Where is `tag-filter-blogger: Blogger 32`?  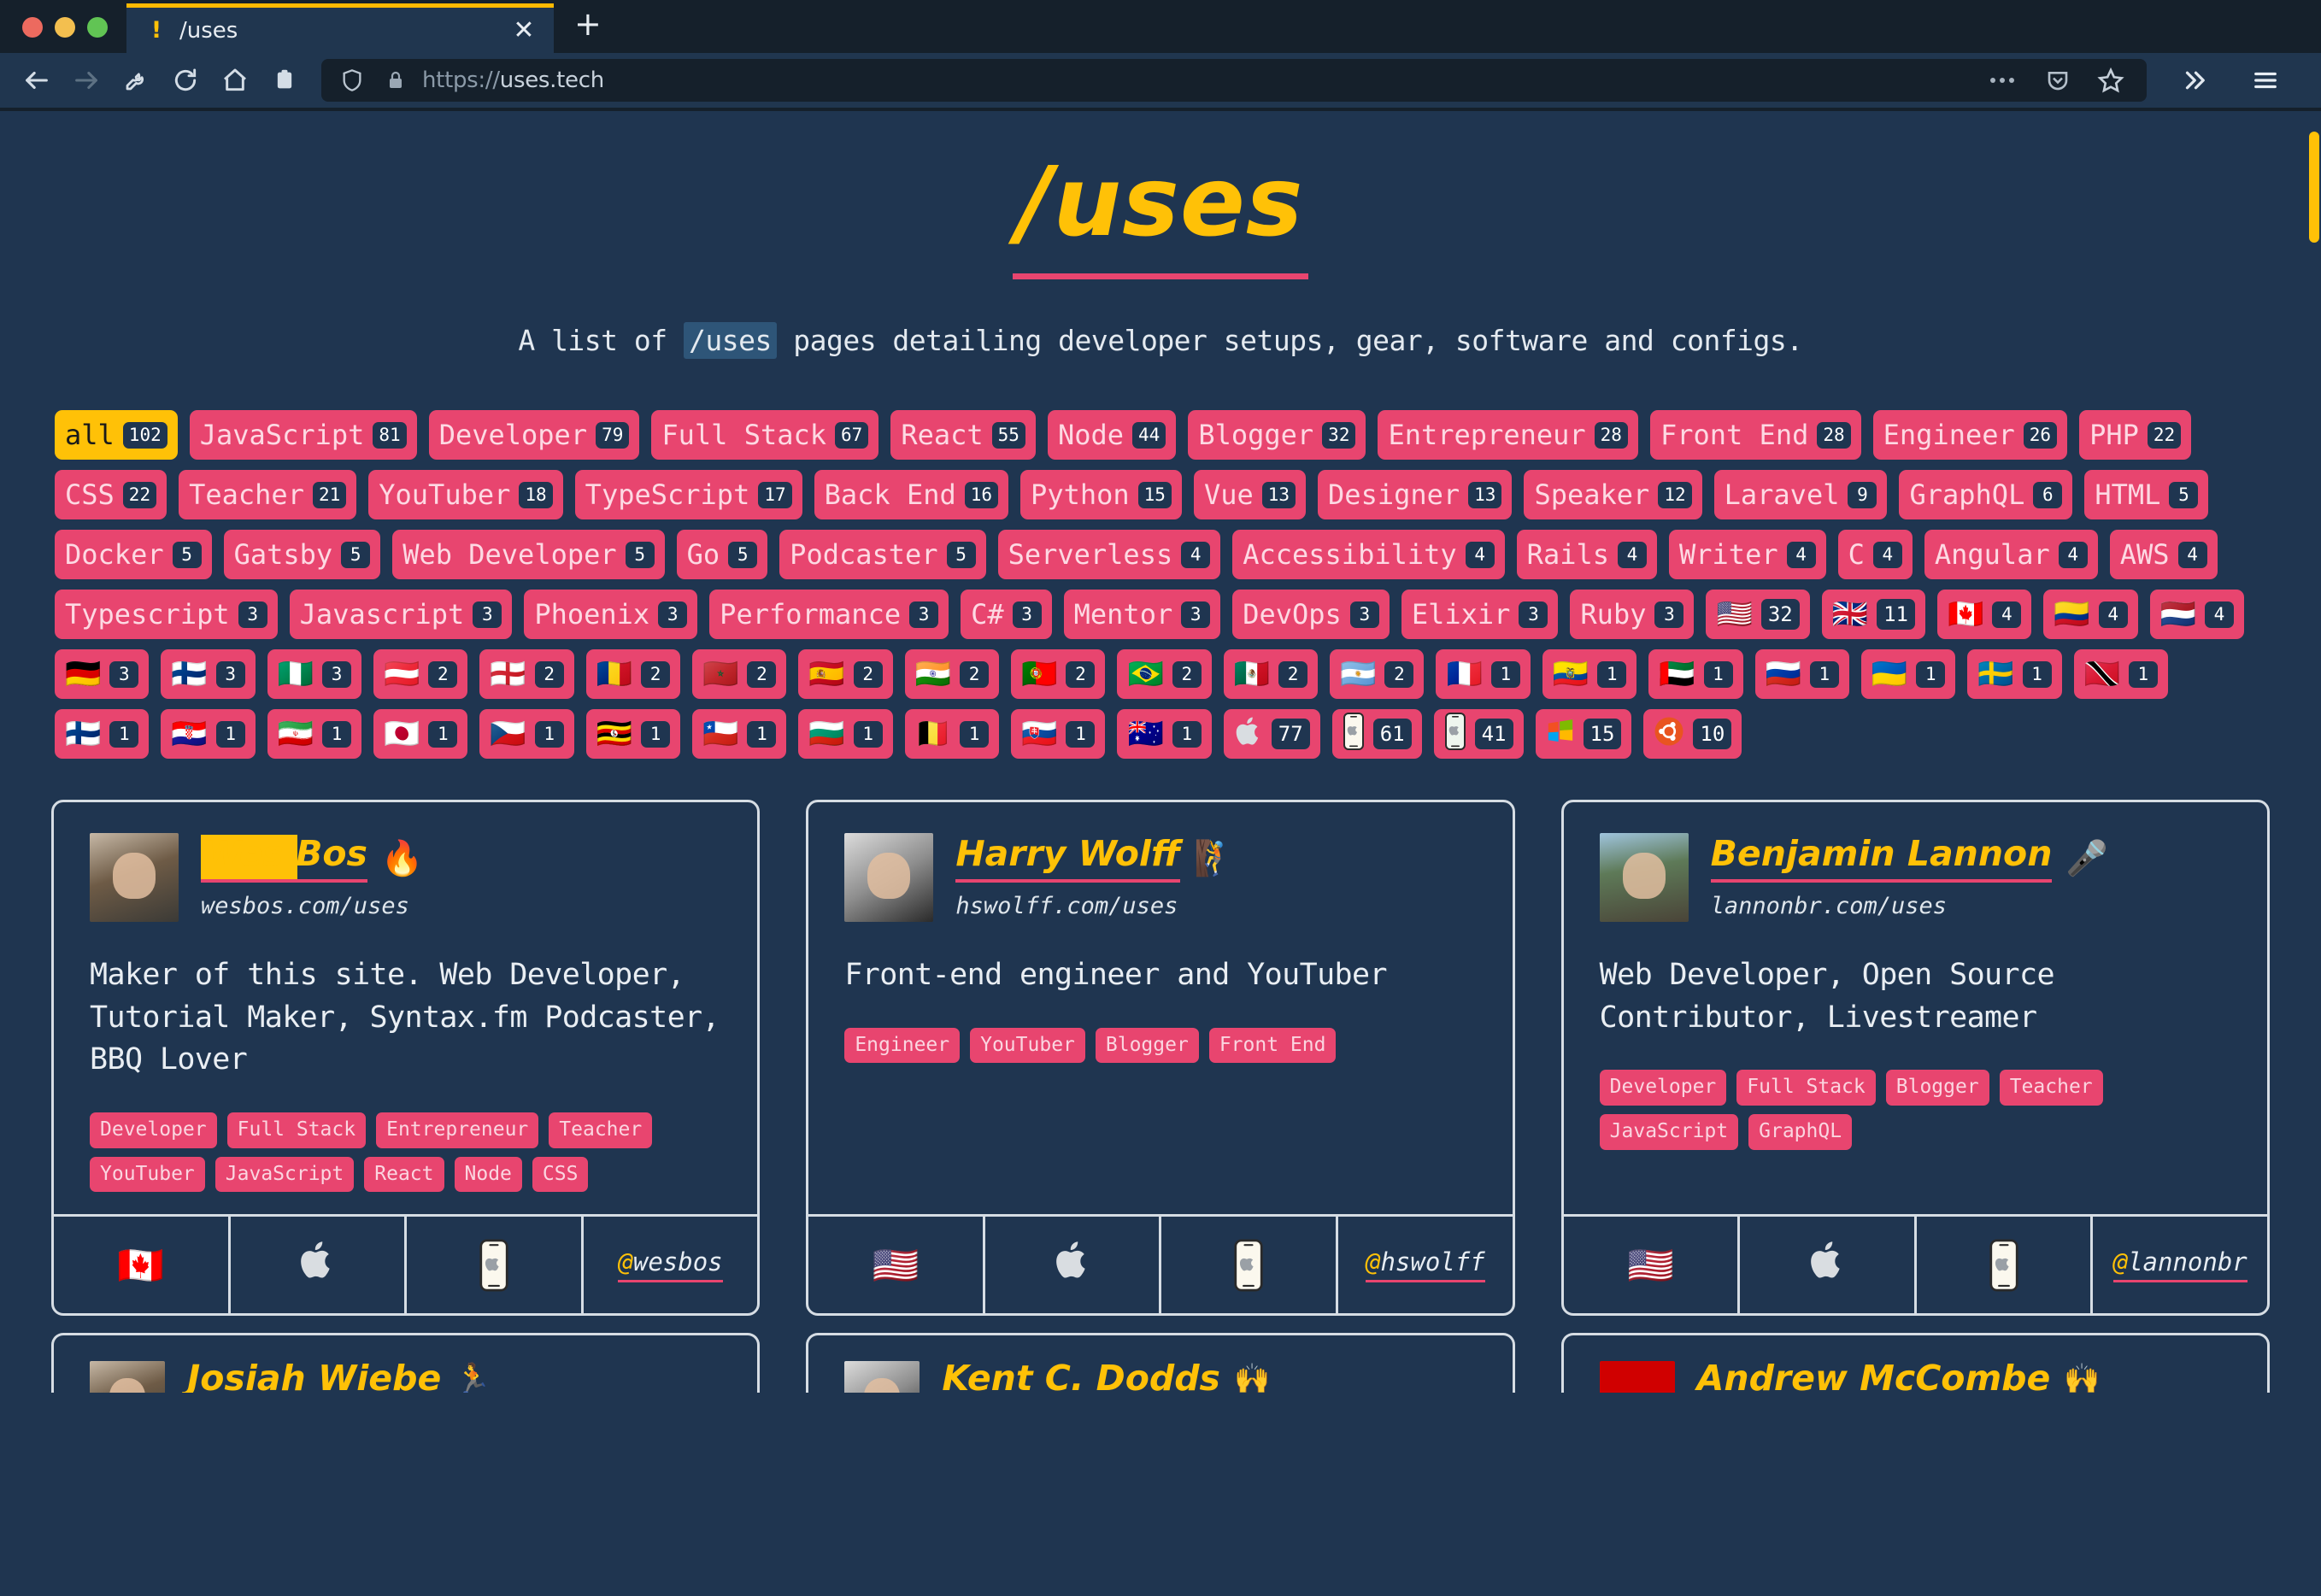
tag-filter-blogger: Blogger 32 is located at coordinates (1277, 435).